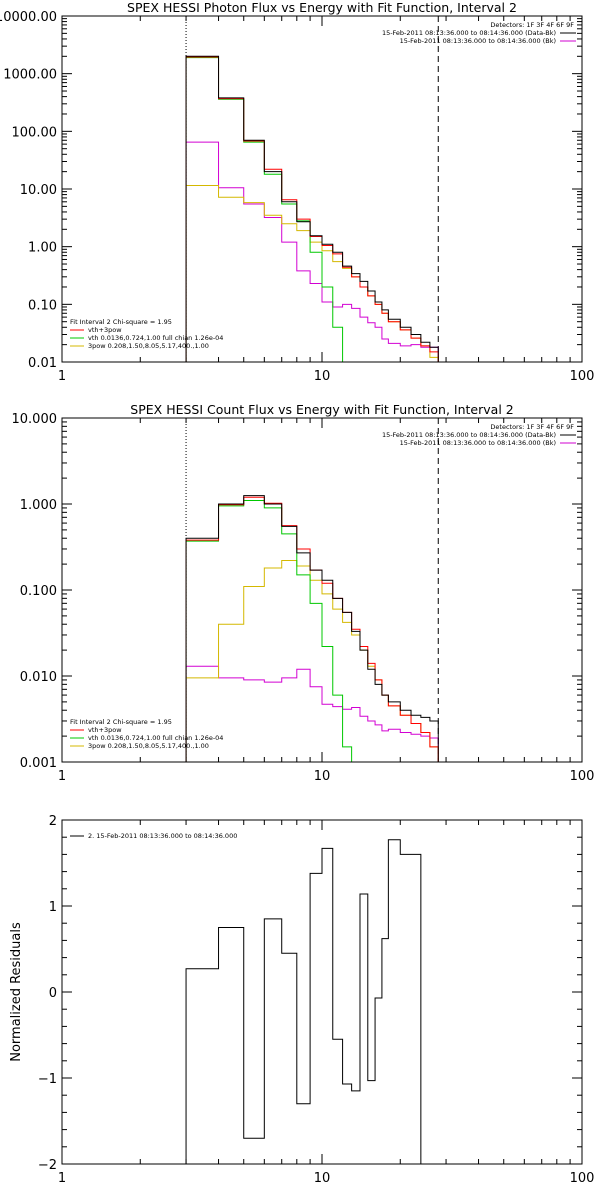 The image size is (600, 1200). I want to click on p1-y-tick-label: 10.00, so click(38, 190).